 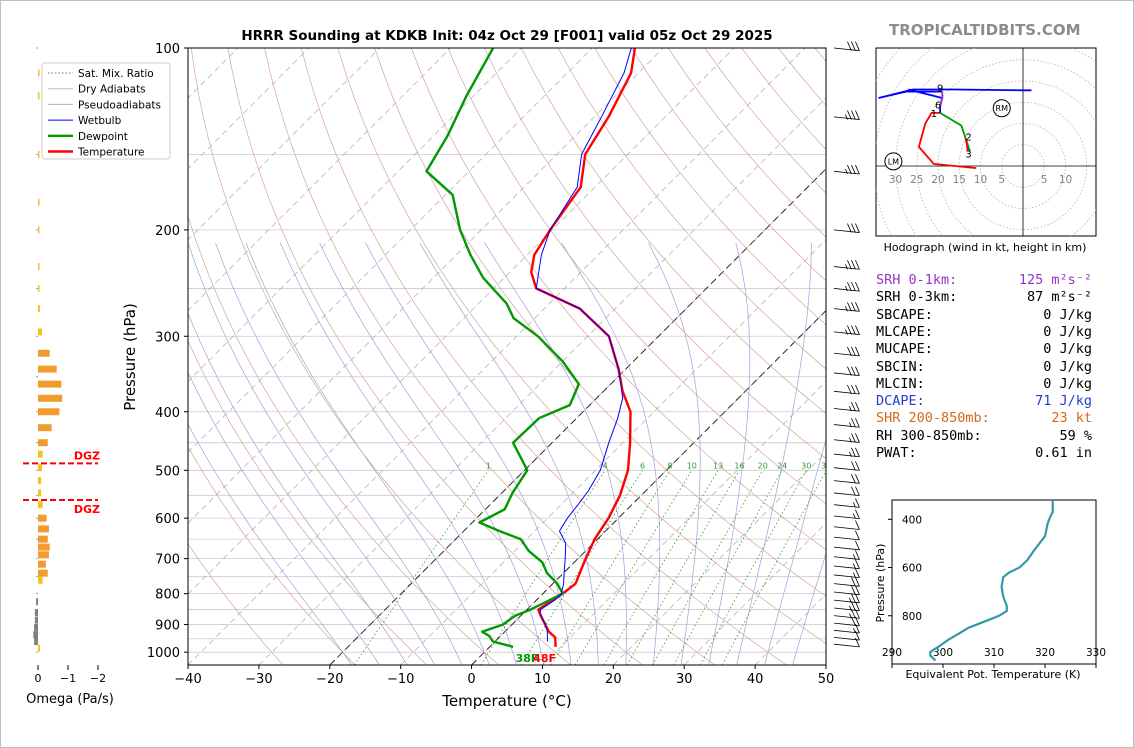 I want to click on x-tick-label: 10, so click(x=542, y=679).